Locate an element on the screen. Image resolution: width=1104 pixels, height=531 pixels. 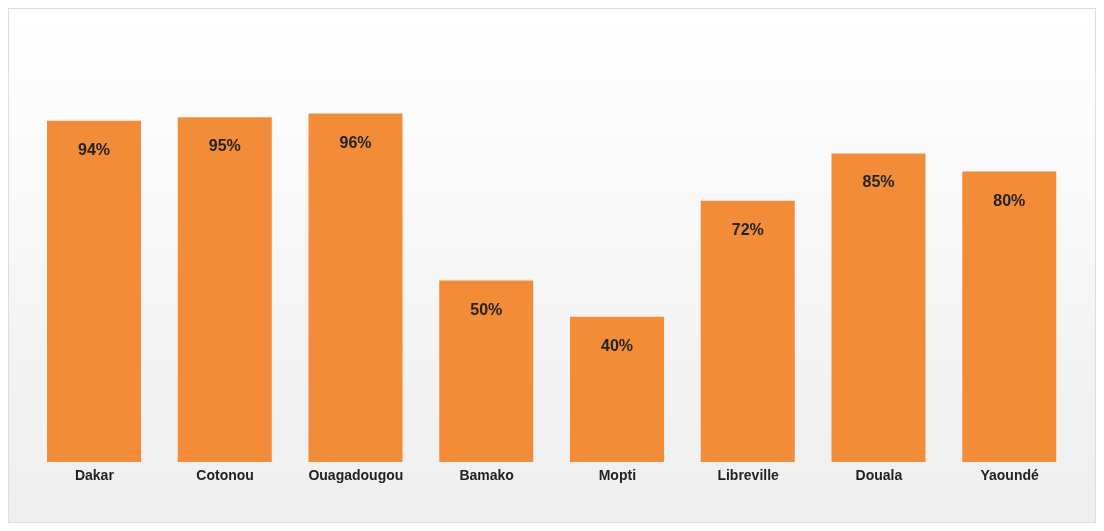
x-tick-label: Mopti is located at coordinates (617, 474).